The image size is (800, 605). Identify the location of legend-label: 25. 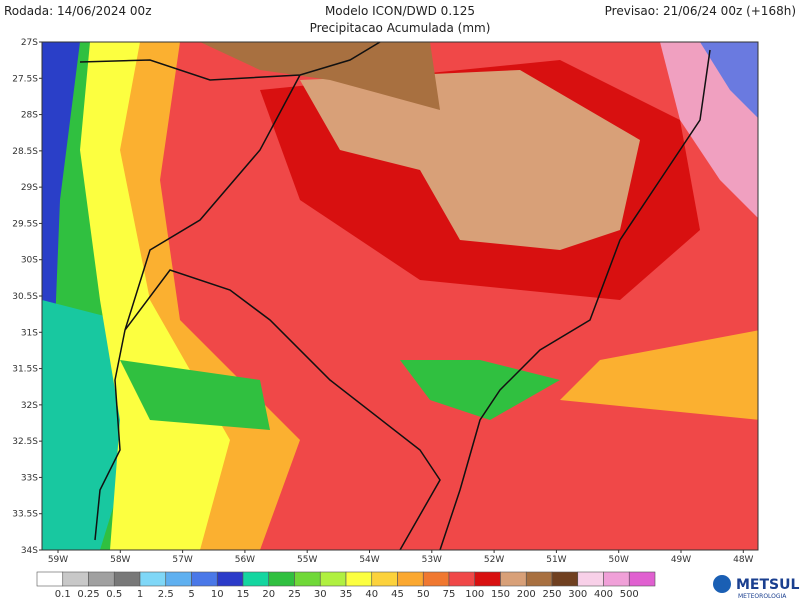
(294, 594).